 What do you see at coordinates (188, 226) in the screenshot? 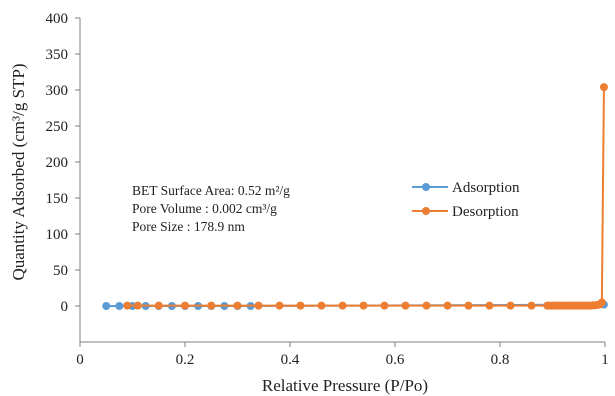
I see `pore-size-note: Pore Size : 178.9 nm` at bounding box center [188, 226].